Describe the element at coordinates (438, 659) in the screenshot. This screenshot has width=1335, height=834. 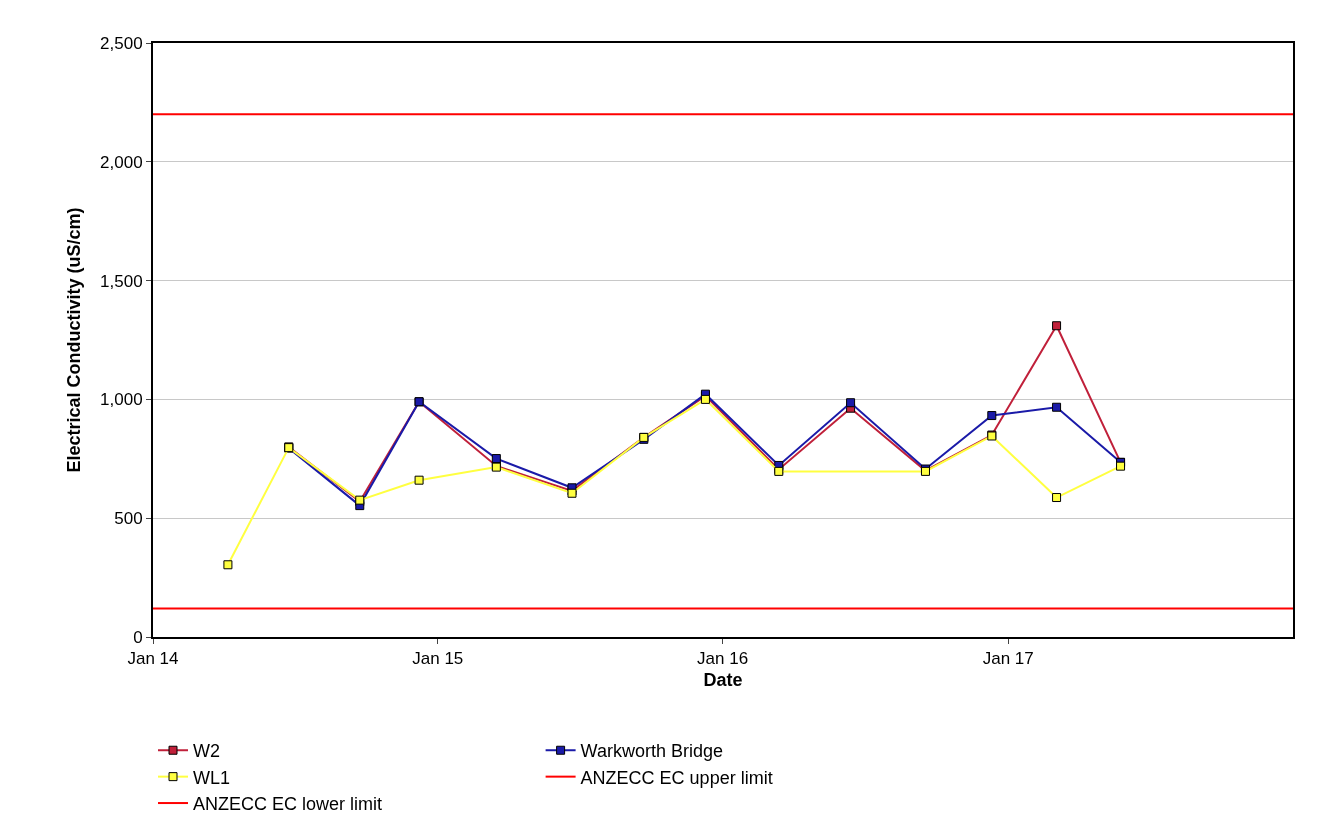
I see `x-tick-label: Jan 15` at that location.